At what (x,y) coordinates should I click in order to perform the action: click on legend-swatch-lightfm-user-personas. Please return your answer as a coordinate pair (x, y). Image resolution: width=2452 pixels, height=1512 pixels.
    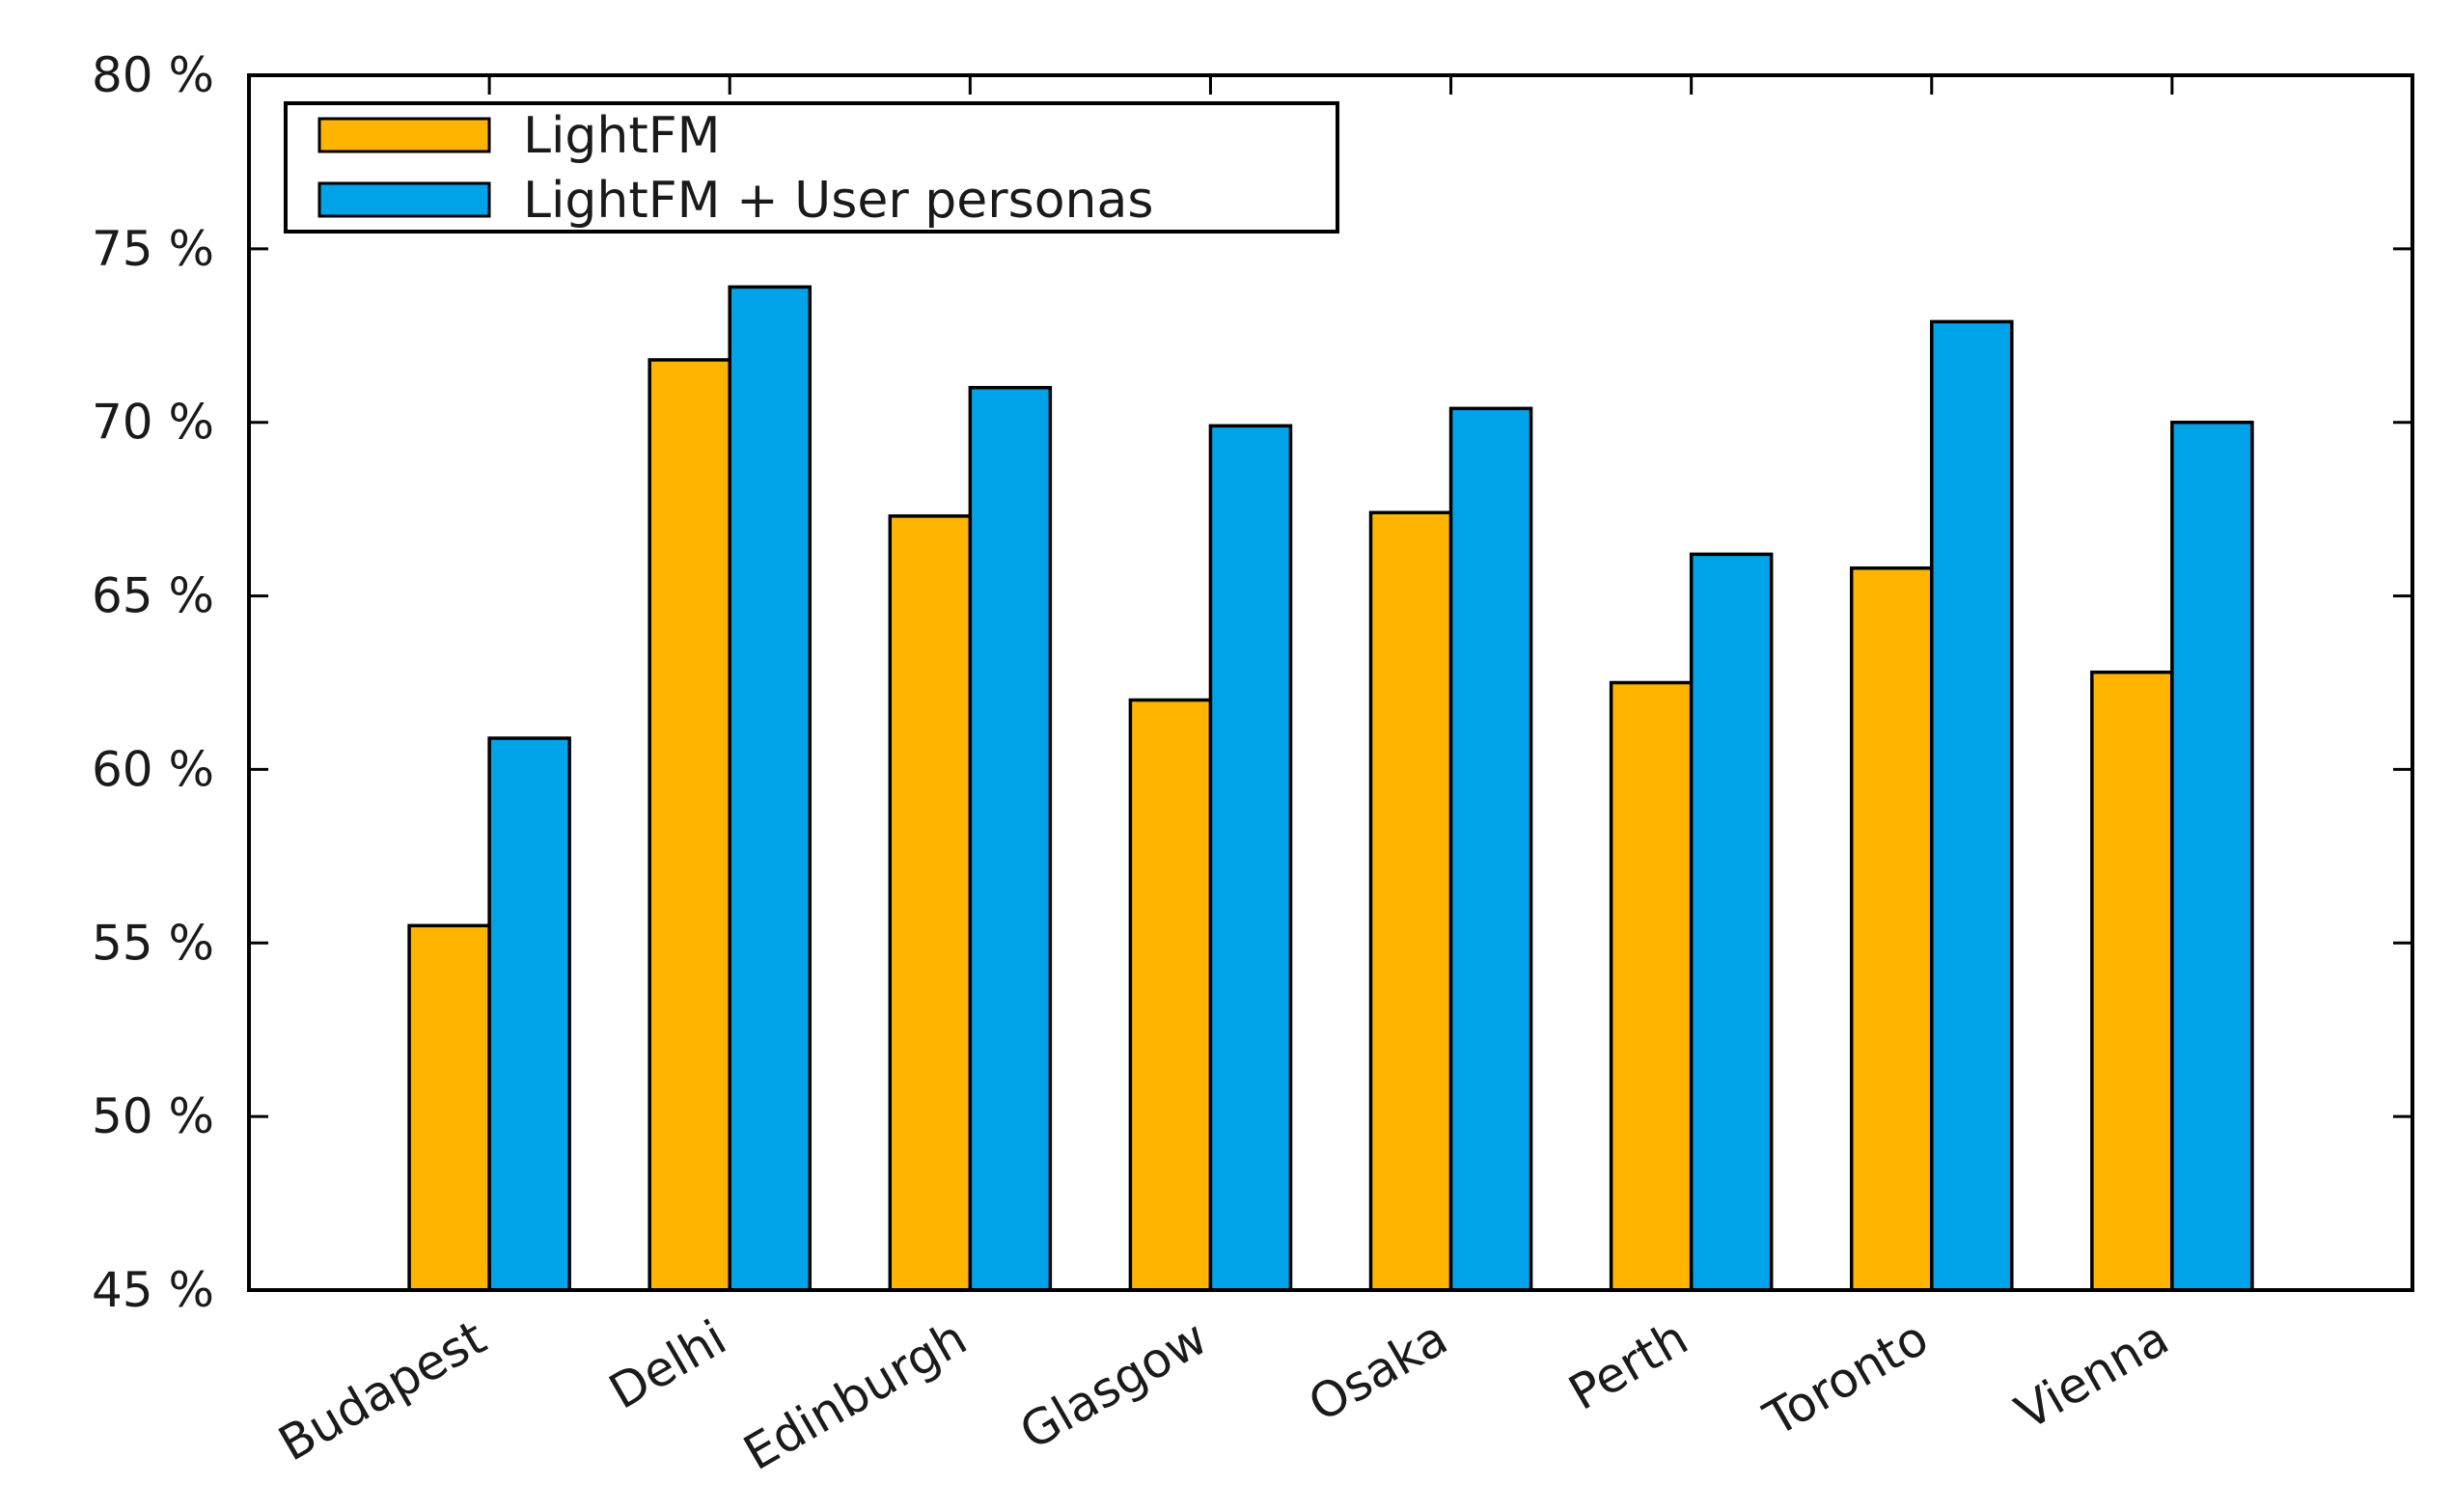
    Looking at the image, I should click on (404, 199).